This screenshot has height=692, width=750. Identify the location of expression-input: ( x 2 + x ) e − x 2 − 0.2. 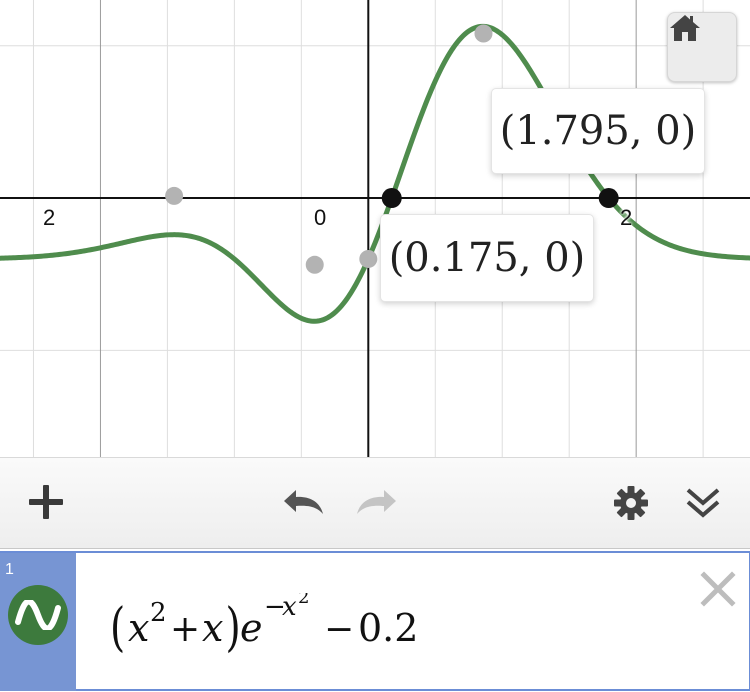
(290, 626).